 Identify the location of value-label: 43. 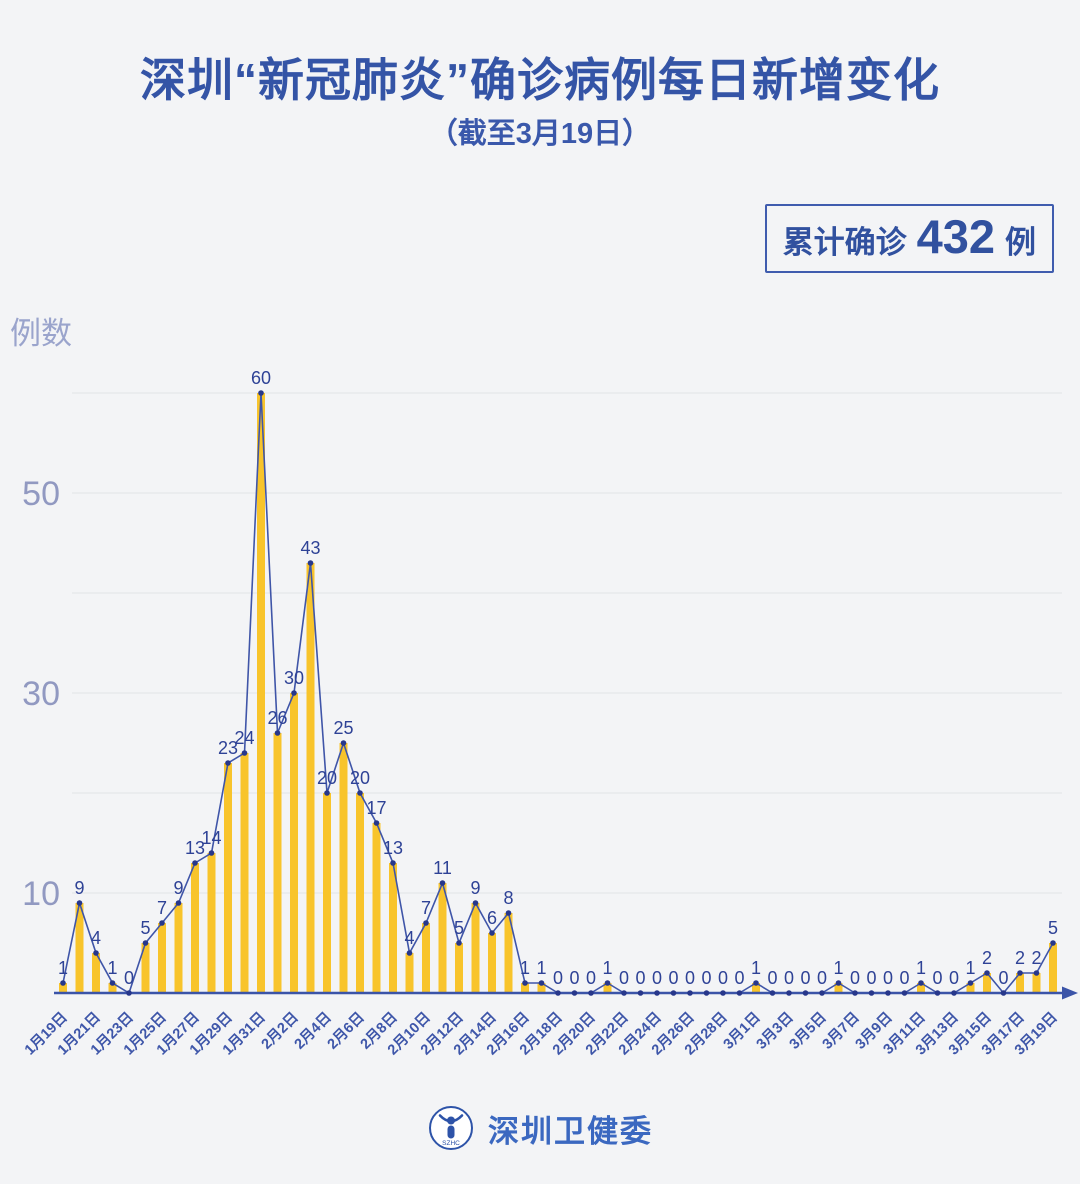
(310, 548).